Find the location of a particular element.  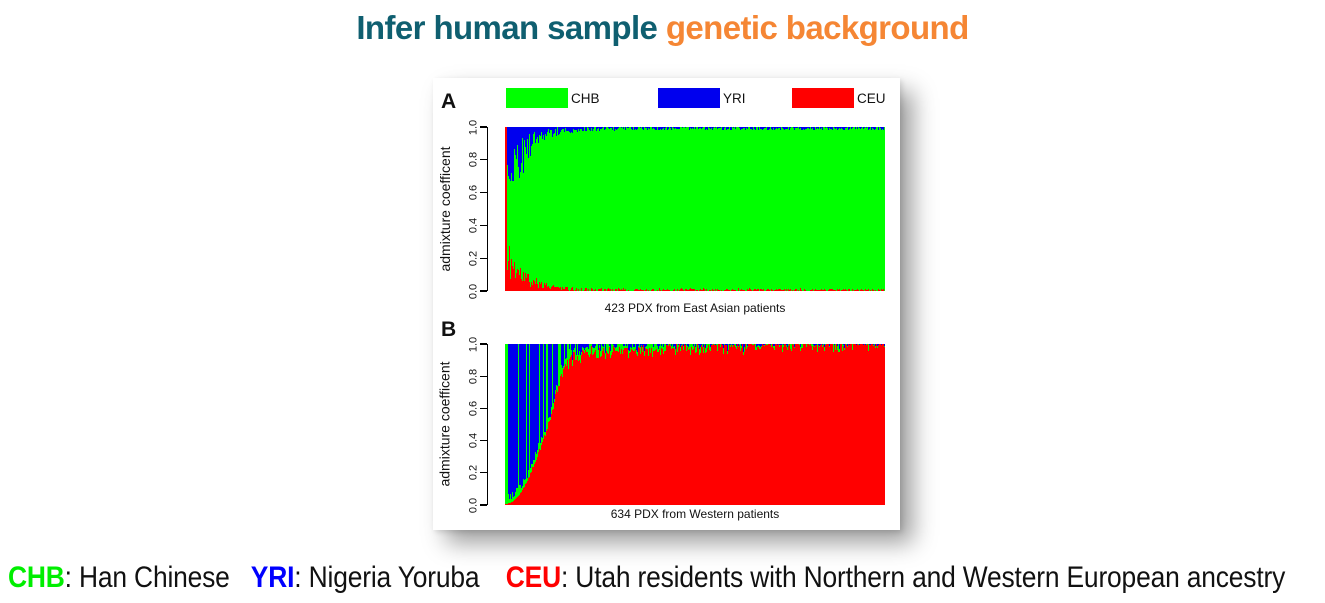

panel-b-y-axis-title: admixture coefficent is located at coordinates (444, 424).